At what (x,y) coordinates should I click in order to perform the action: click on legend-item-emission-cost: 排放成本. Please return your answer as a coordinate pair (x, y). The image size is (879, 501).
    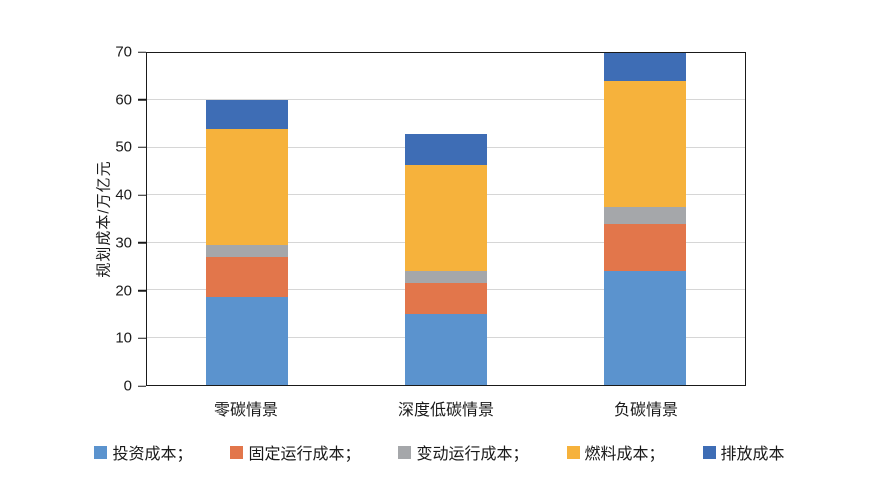
    Looking at the image, I should click on (743, 452).